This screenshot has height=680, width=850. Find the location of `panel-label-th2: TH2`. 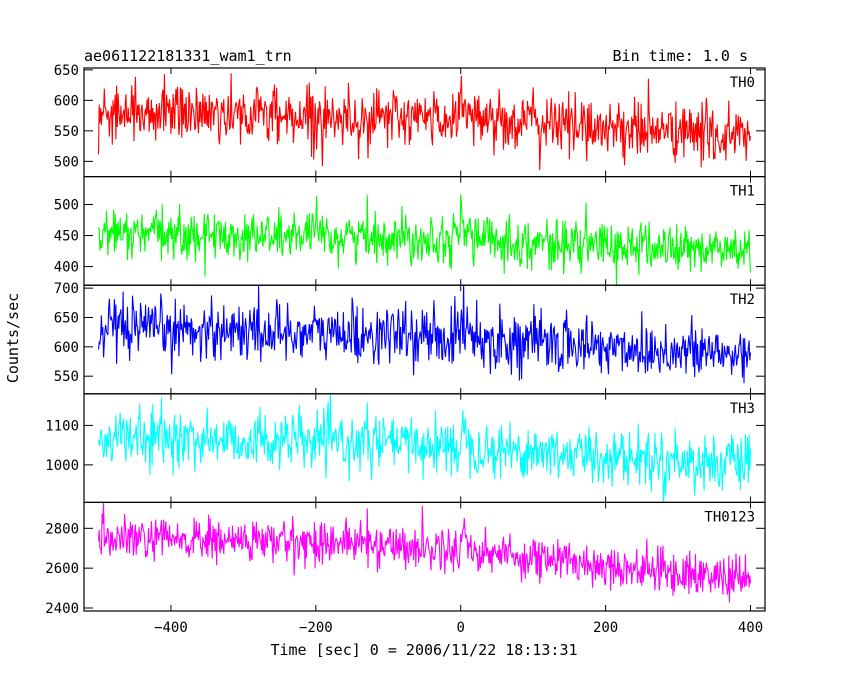

panel-label-th2: TH2 is located at coordinates (742, 300).